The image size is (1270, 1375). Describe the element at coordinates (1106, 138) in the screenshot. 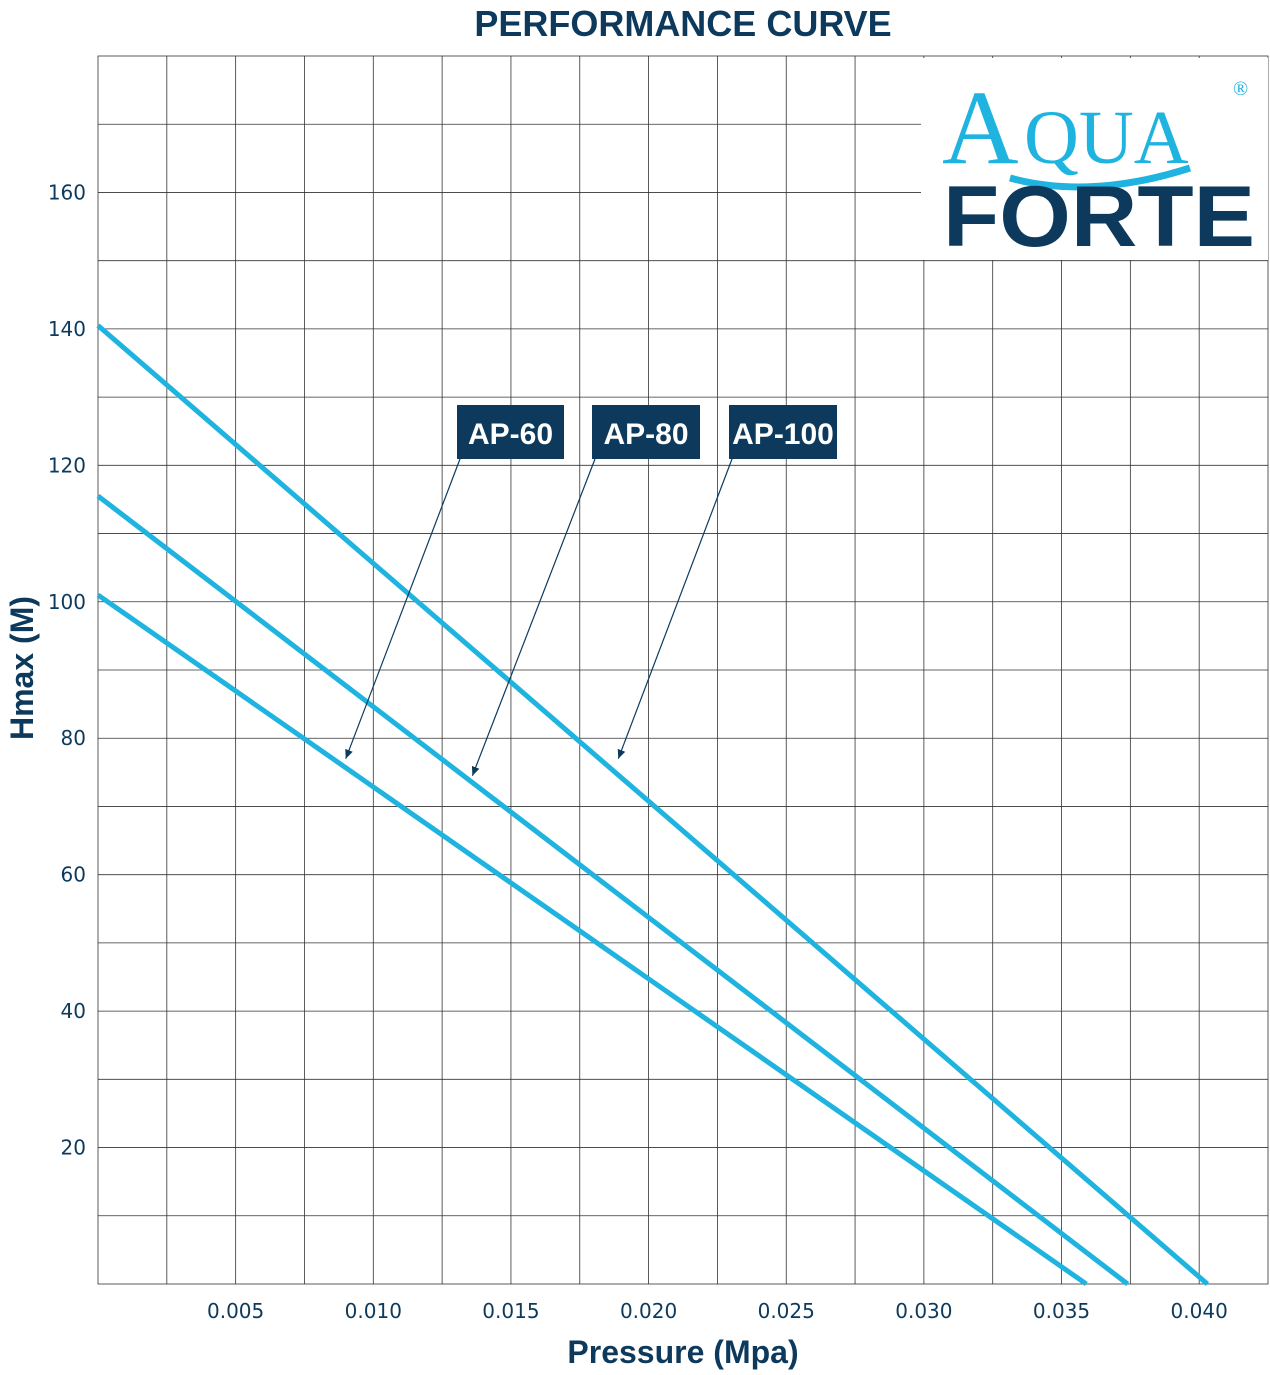

I see `logo-aqua-rest: QUA` at that location.